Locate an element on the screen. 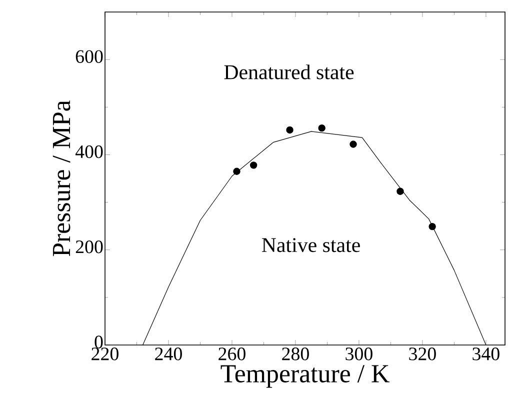 This screenshot has height=415, width=511. x-tick-label: 260 is located at coordinates (232, 354).